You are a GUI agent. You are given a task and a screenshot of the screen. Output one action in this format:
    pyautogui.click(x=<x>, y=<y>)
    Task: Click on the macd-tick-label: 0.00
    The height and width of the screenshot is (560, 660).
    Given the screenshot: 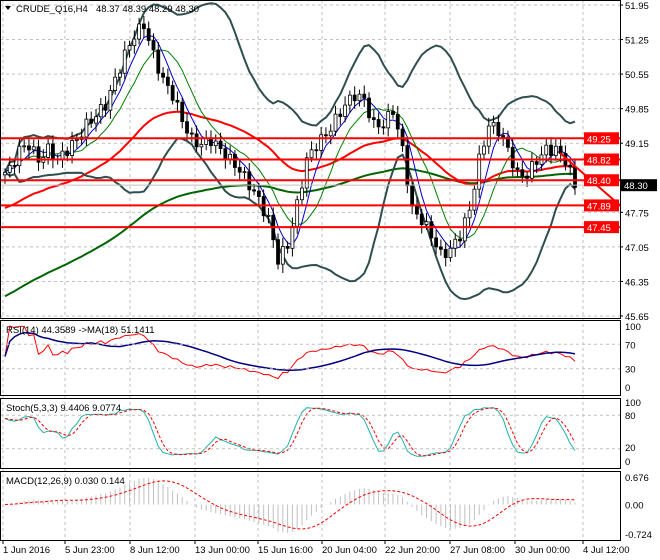 What is the action you would take?
    pyautogui.click(x=634, y=506)
    